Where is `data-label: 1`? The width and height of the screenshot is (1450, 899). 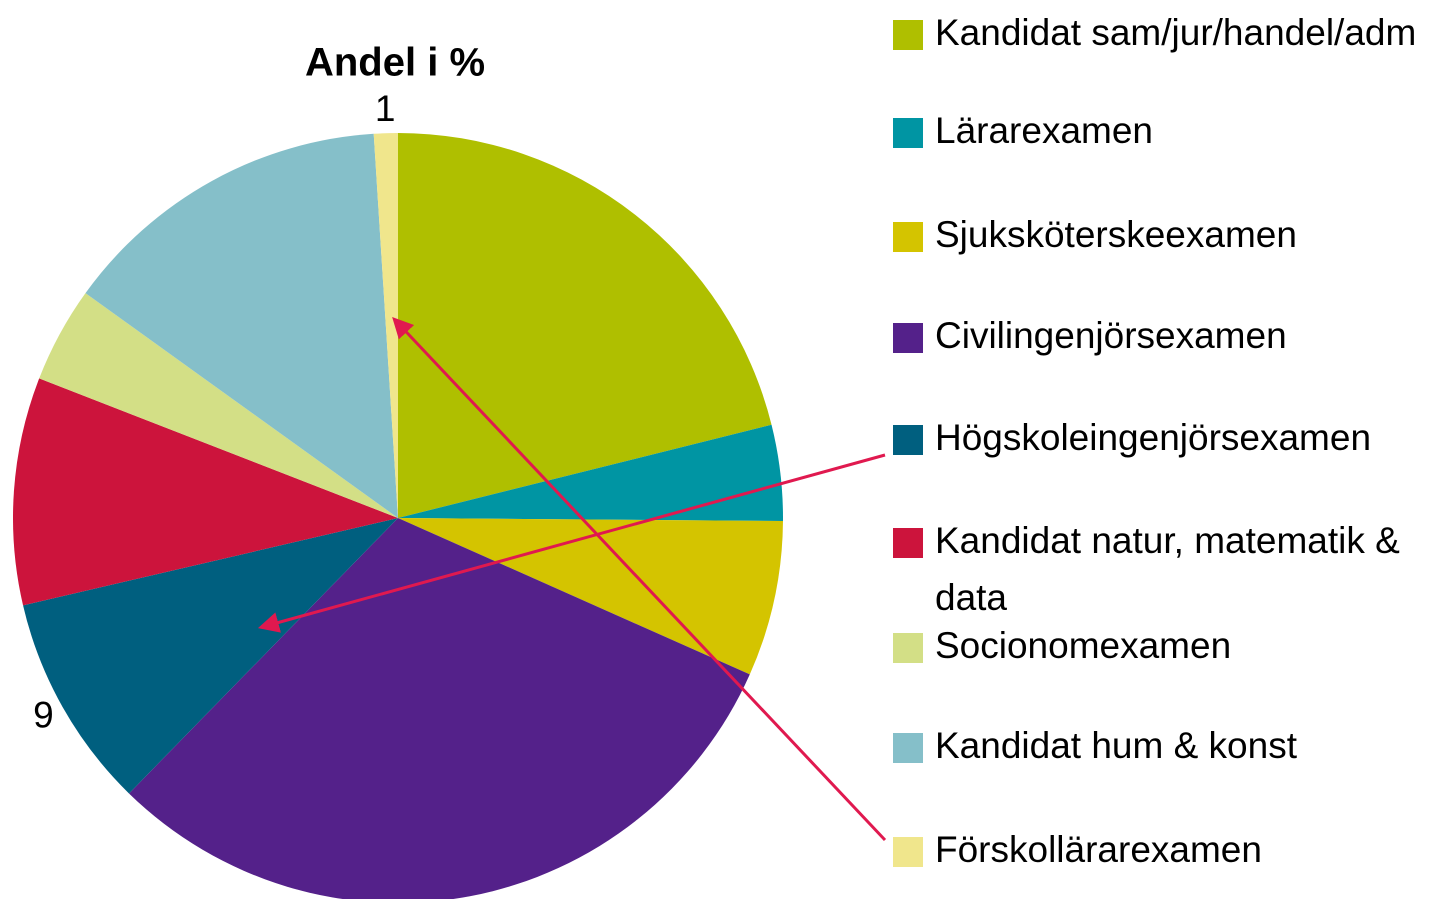
data-label: 1 is located at coordinates (385, 108).